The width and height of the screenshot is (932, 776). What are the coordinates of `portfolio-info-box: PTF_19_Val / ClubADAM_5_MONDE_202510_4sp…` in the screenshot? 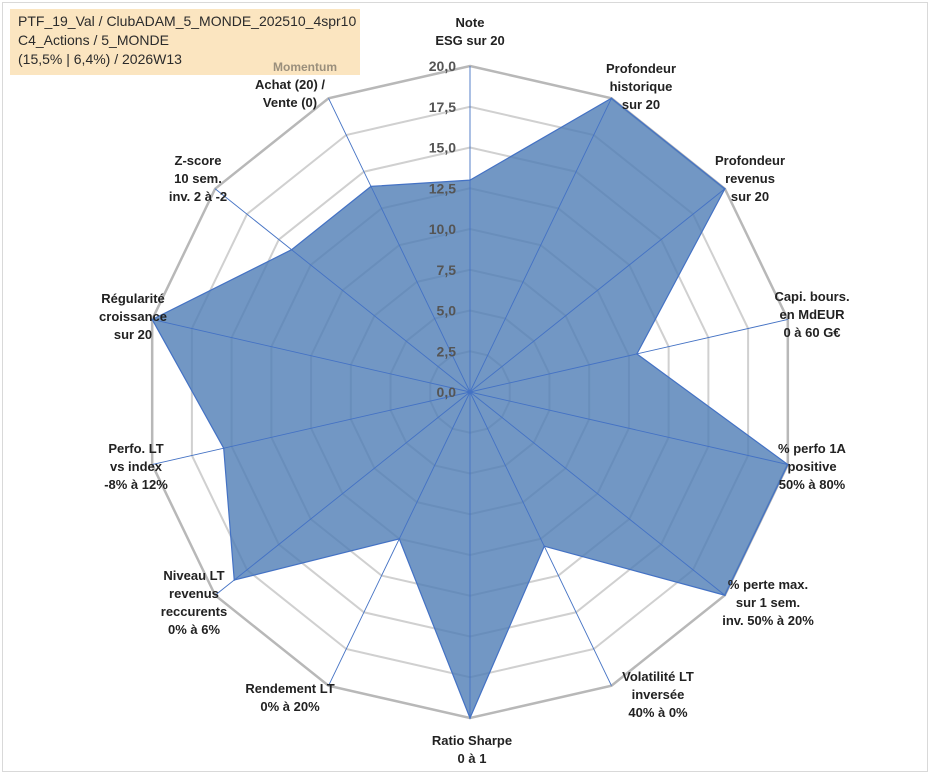 It's located at (185, 42).